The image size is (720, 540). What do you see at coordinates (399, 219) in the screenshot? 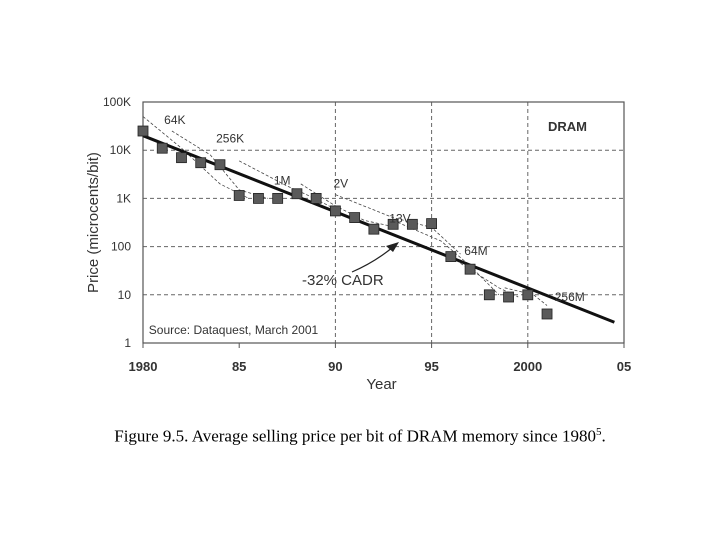
I see `annotation-label: 13V` at bounding box center [399, 219].